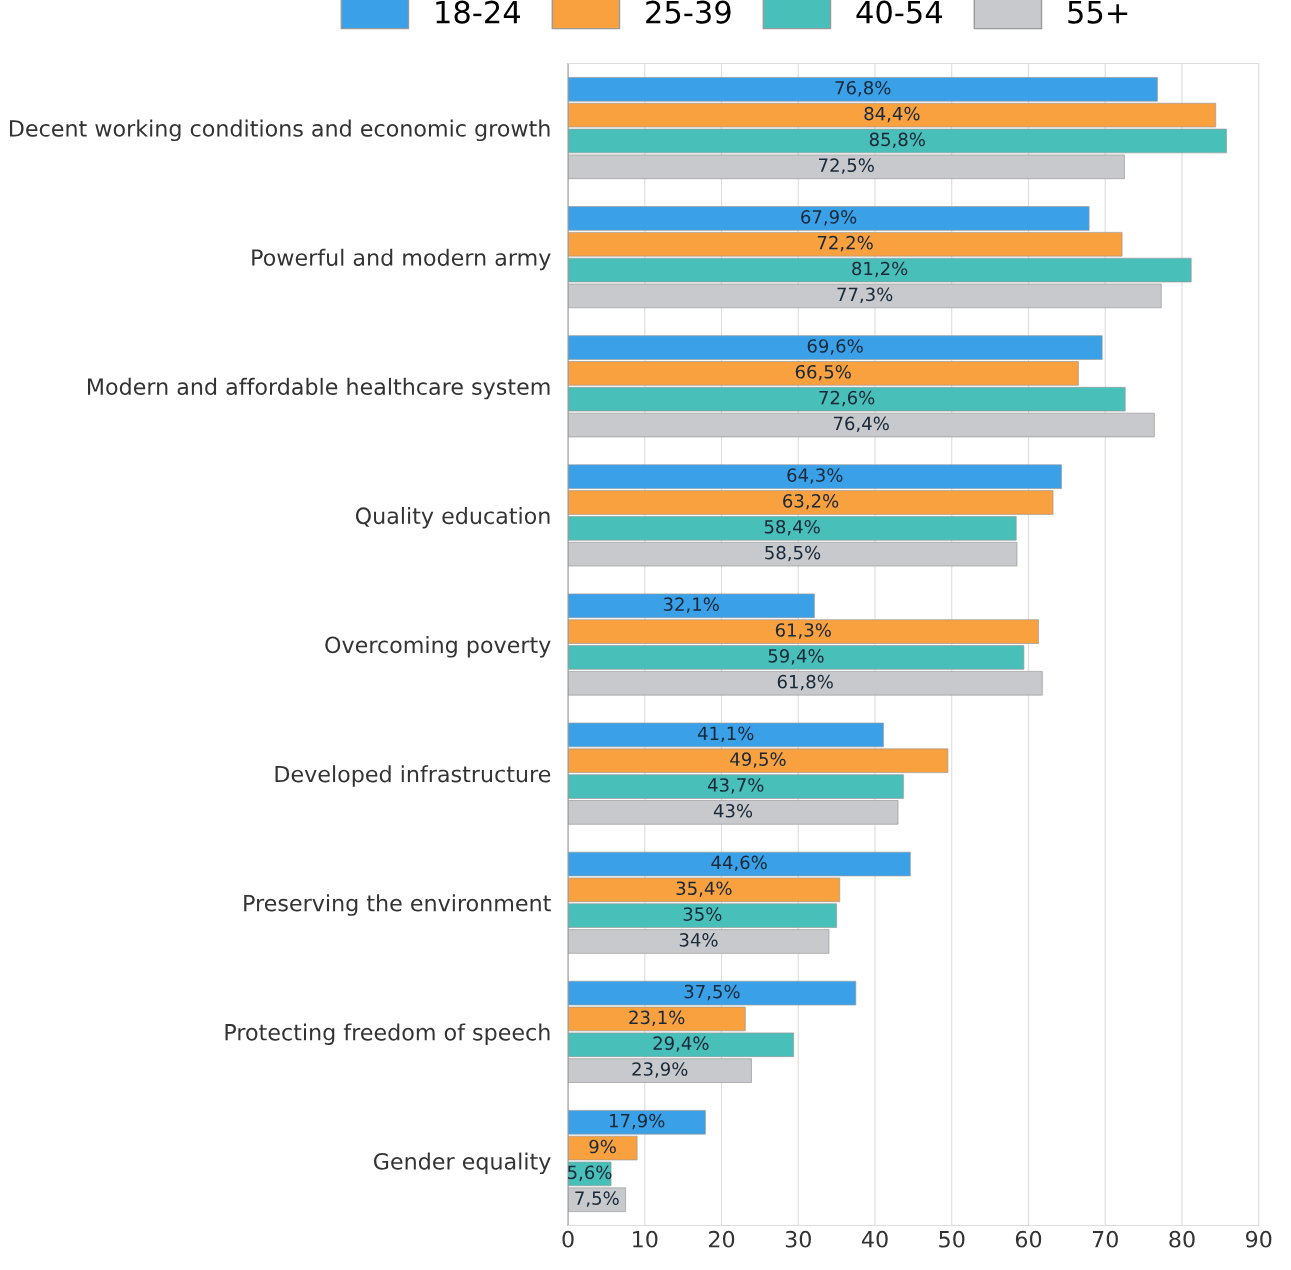 The height and width of the screenshot is (1270, 1291). What do you see at coordinates (733, 810) in the screenshot?
I see `data-label: 43%` at bounding box center [733, 810].